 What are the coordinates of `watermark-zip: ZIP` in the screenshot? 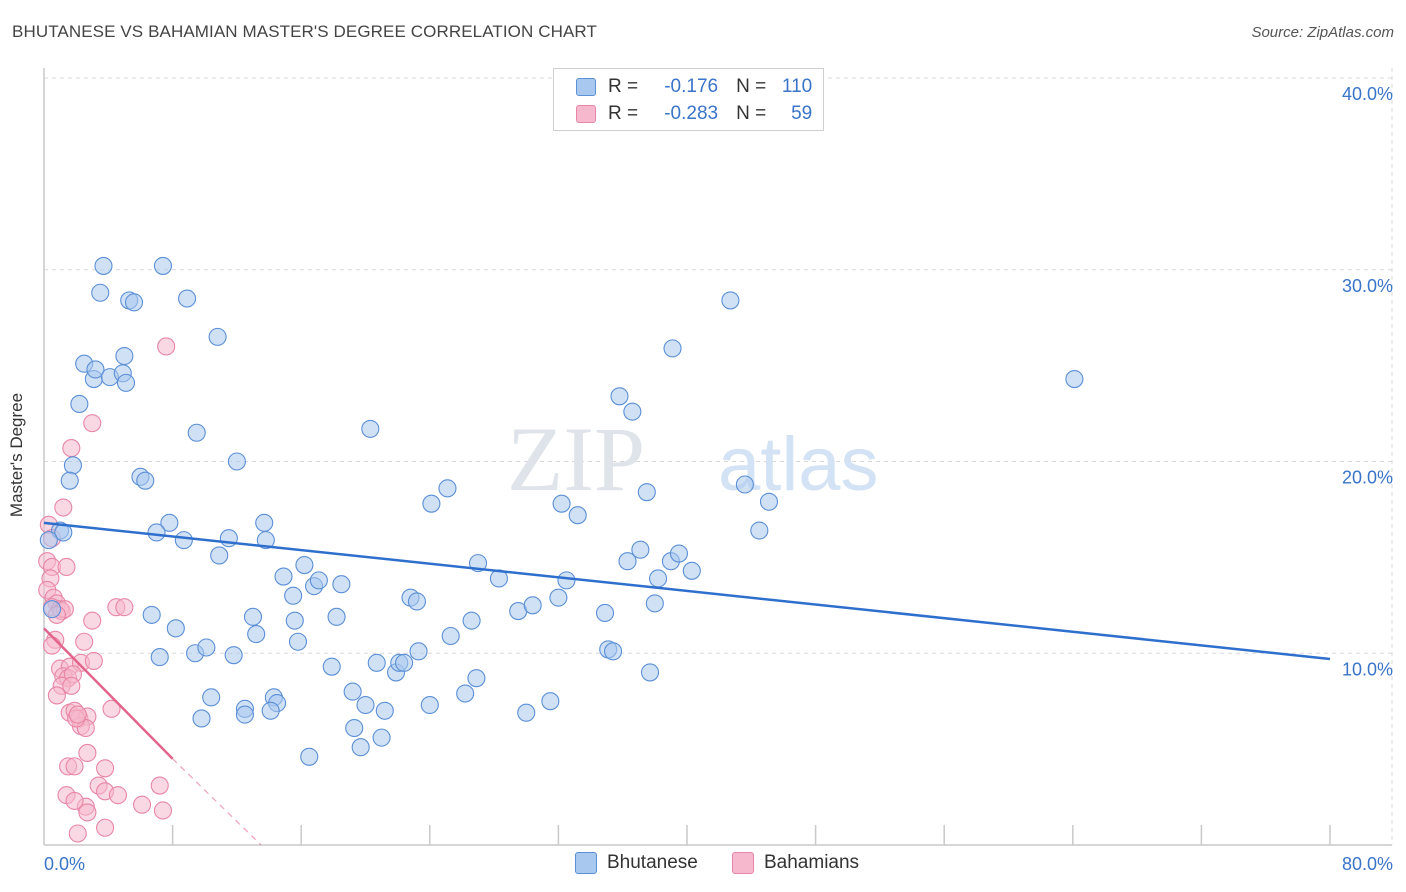 It's located at (576, 459).